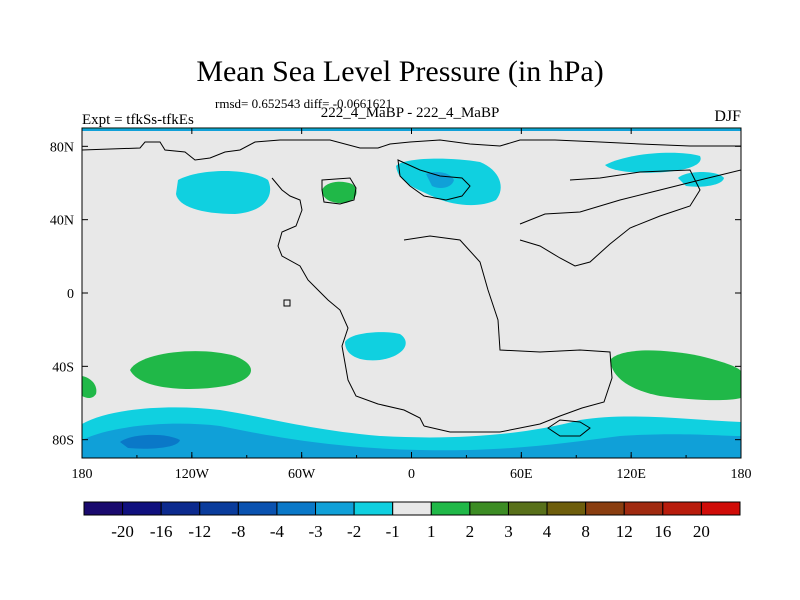 The height and width of the screenshot is (600, 800). I want to click on greenland-positive-anomaly, so click(339, 192).